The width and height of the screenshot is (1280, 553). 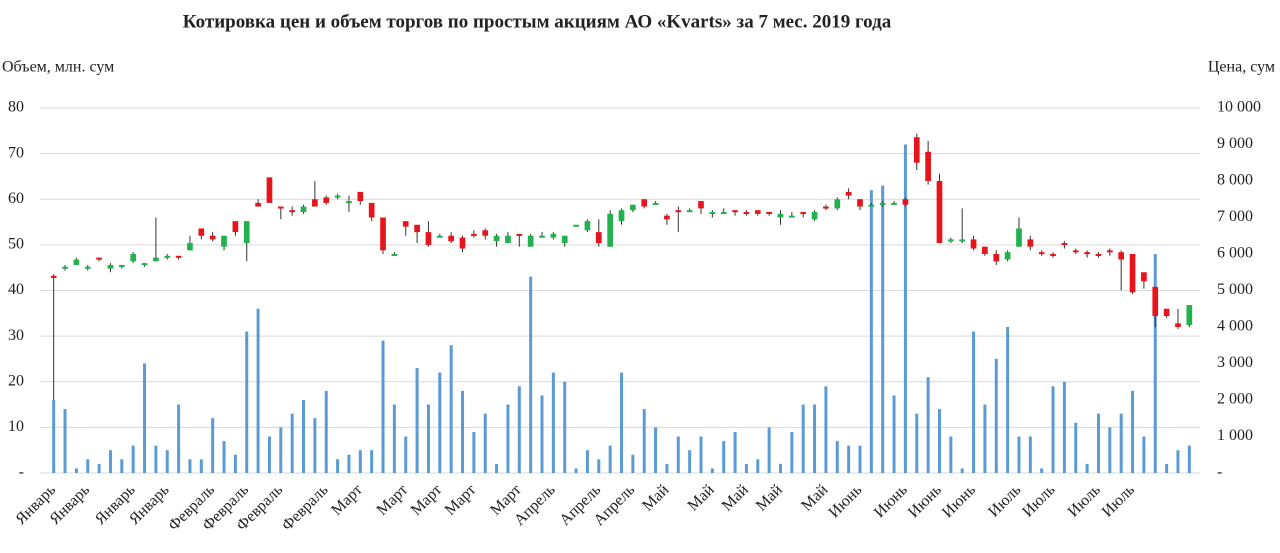 What do you see at coordinates (1235, 216) in the screenshot?
I see `y2-tick-label: 7 000` at bounding box center [1235, 216].